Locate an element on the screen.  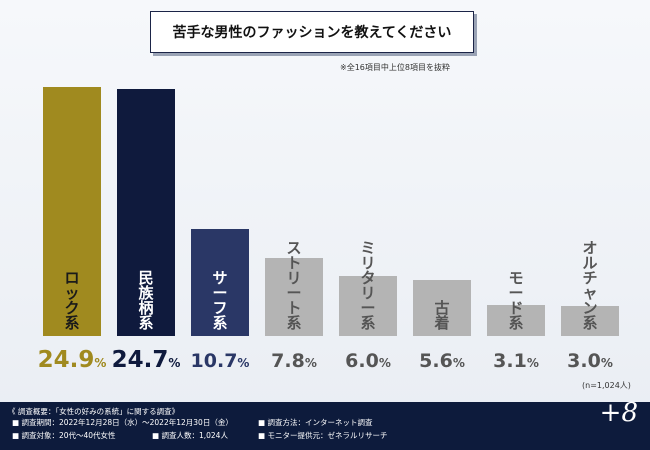
survey-provider: ■ モニター提供元：ゼネラルリサーチ is located at coordinates (323, 435).